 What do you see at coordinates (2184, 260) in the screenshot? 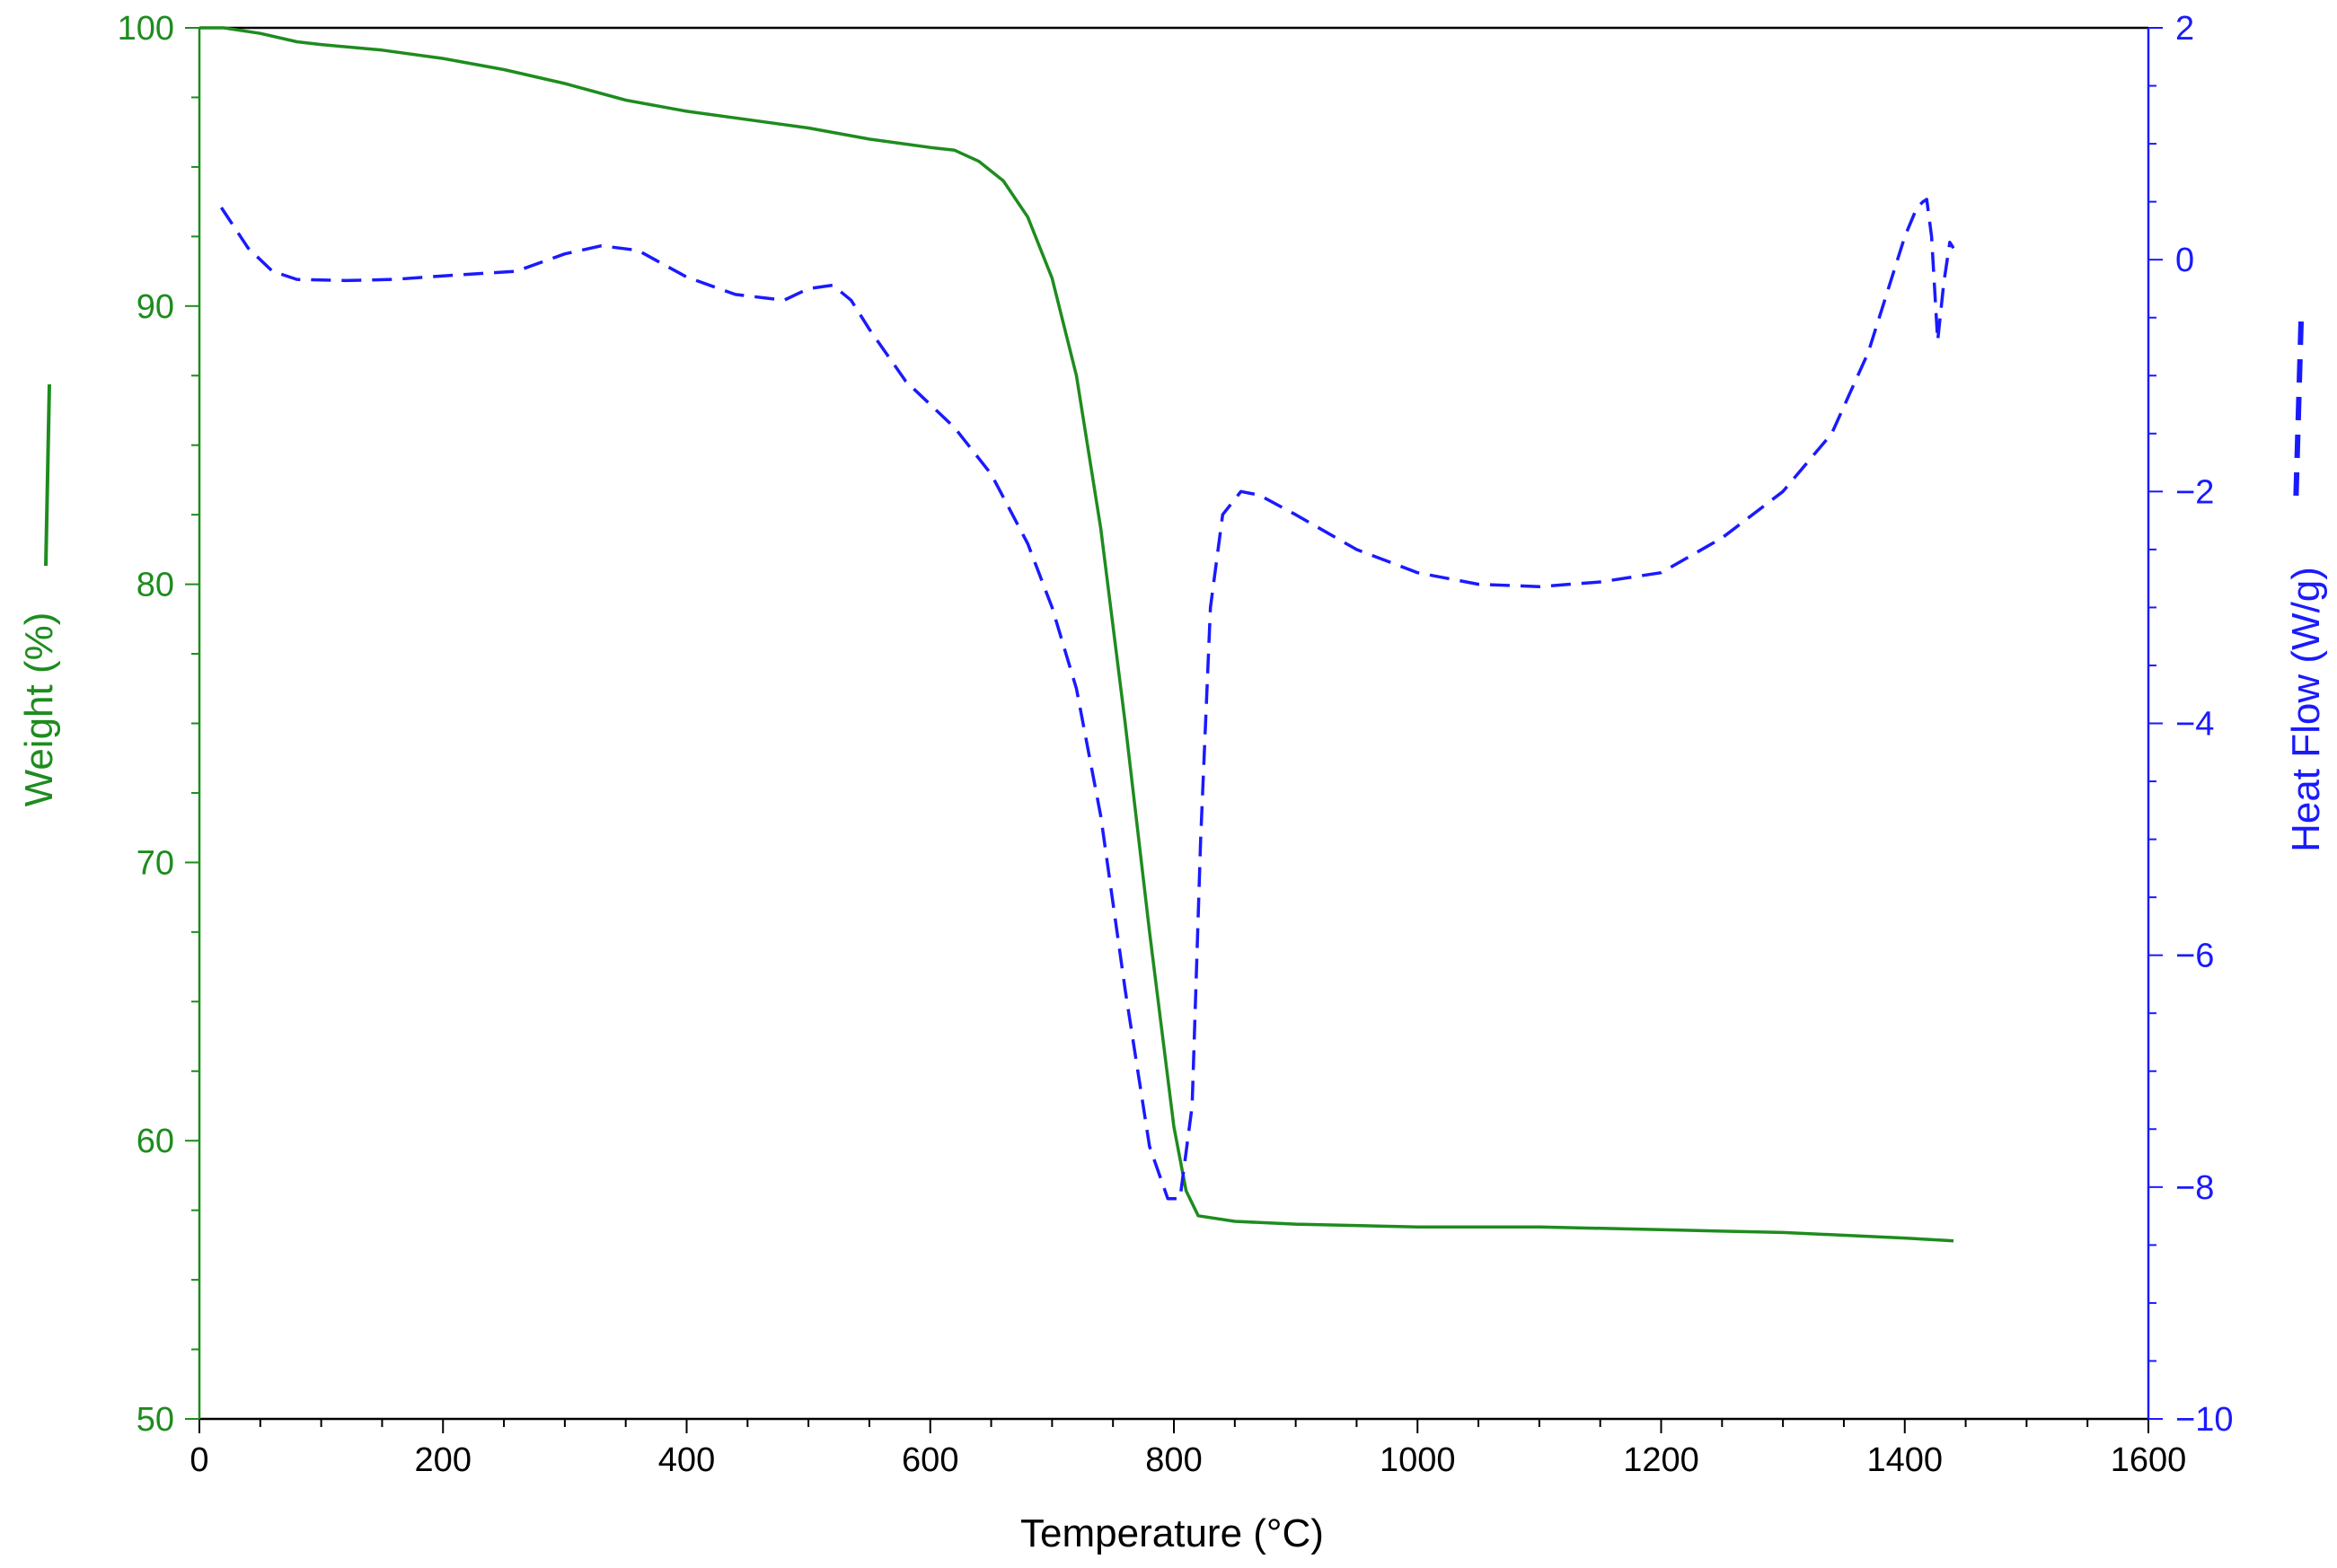
I see `y2-tick-label: 0` at bounding box center [2184, 260].